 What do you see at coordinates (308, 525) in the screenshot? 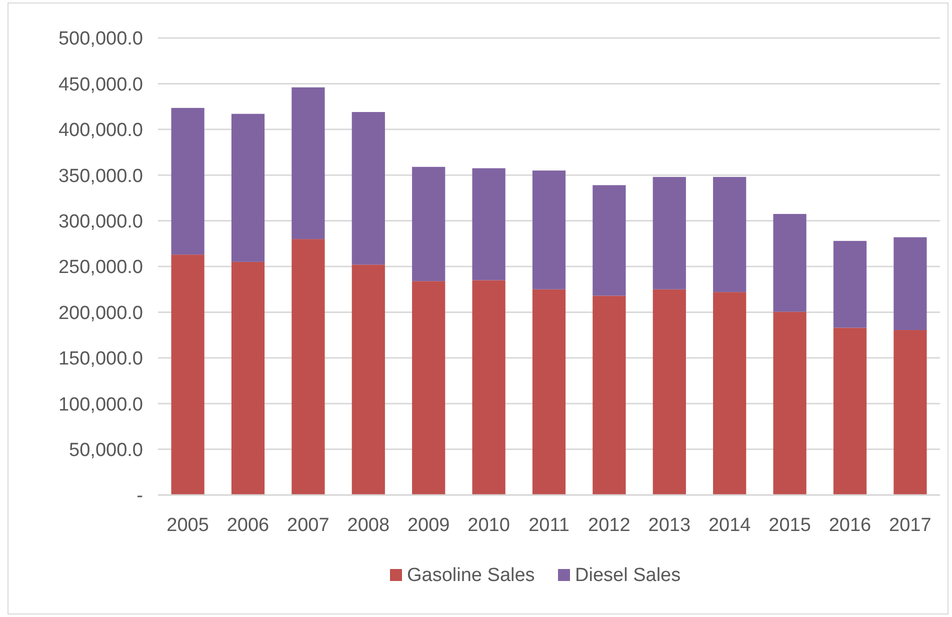
I see `x-tick-label: 2007` at bounding box center [308, 525].